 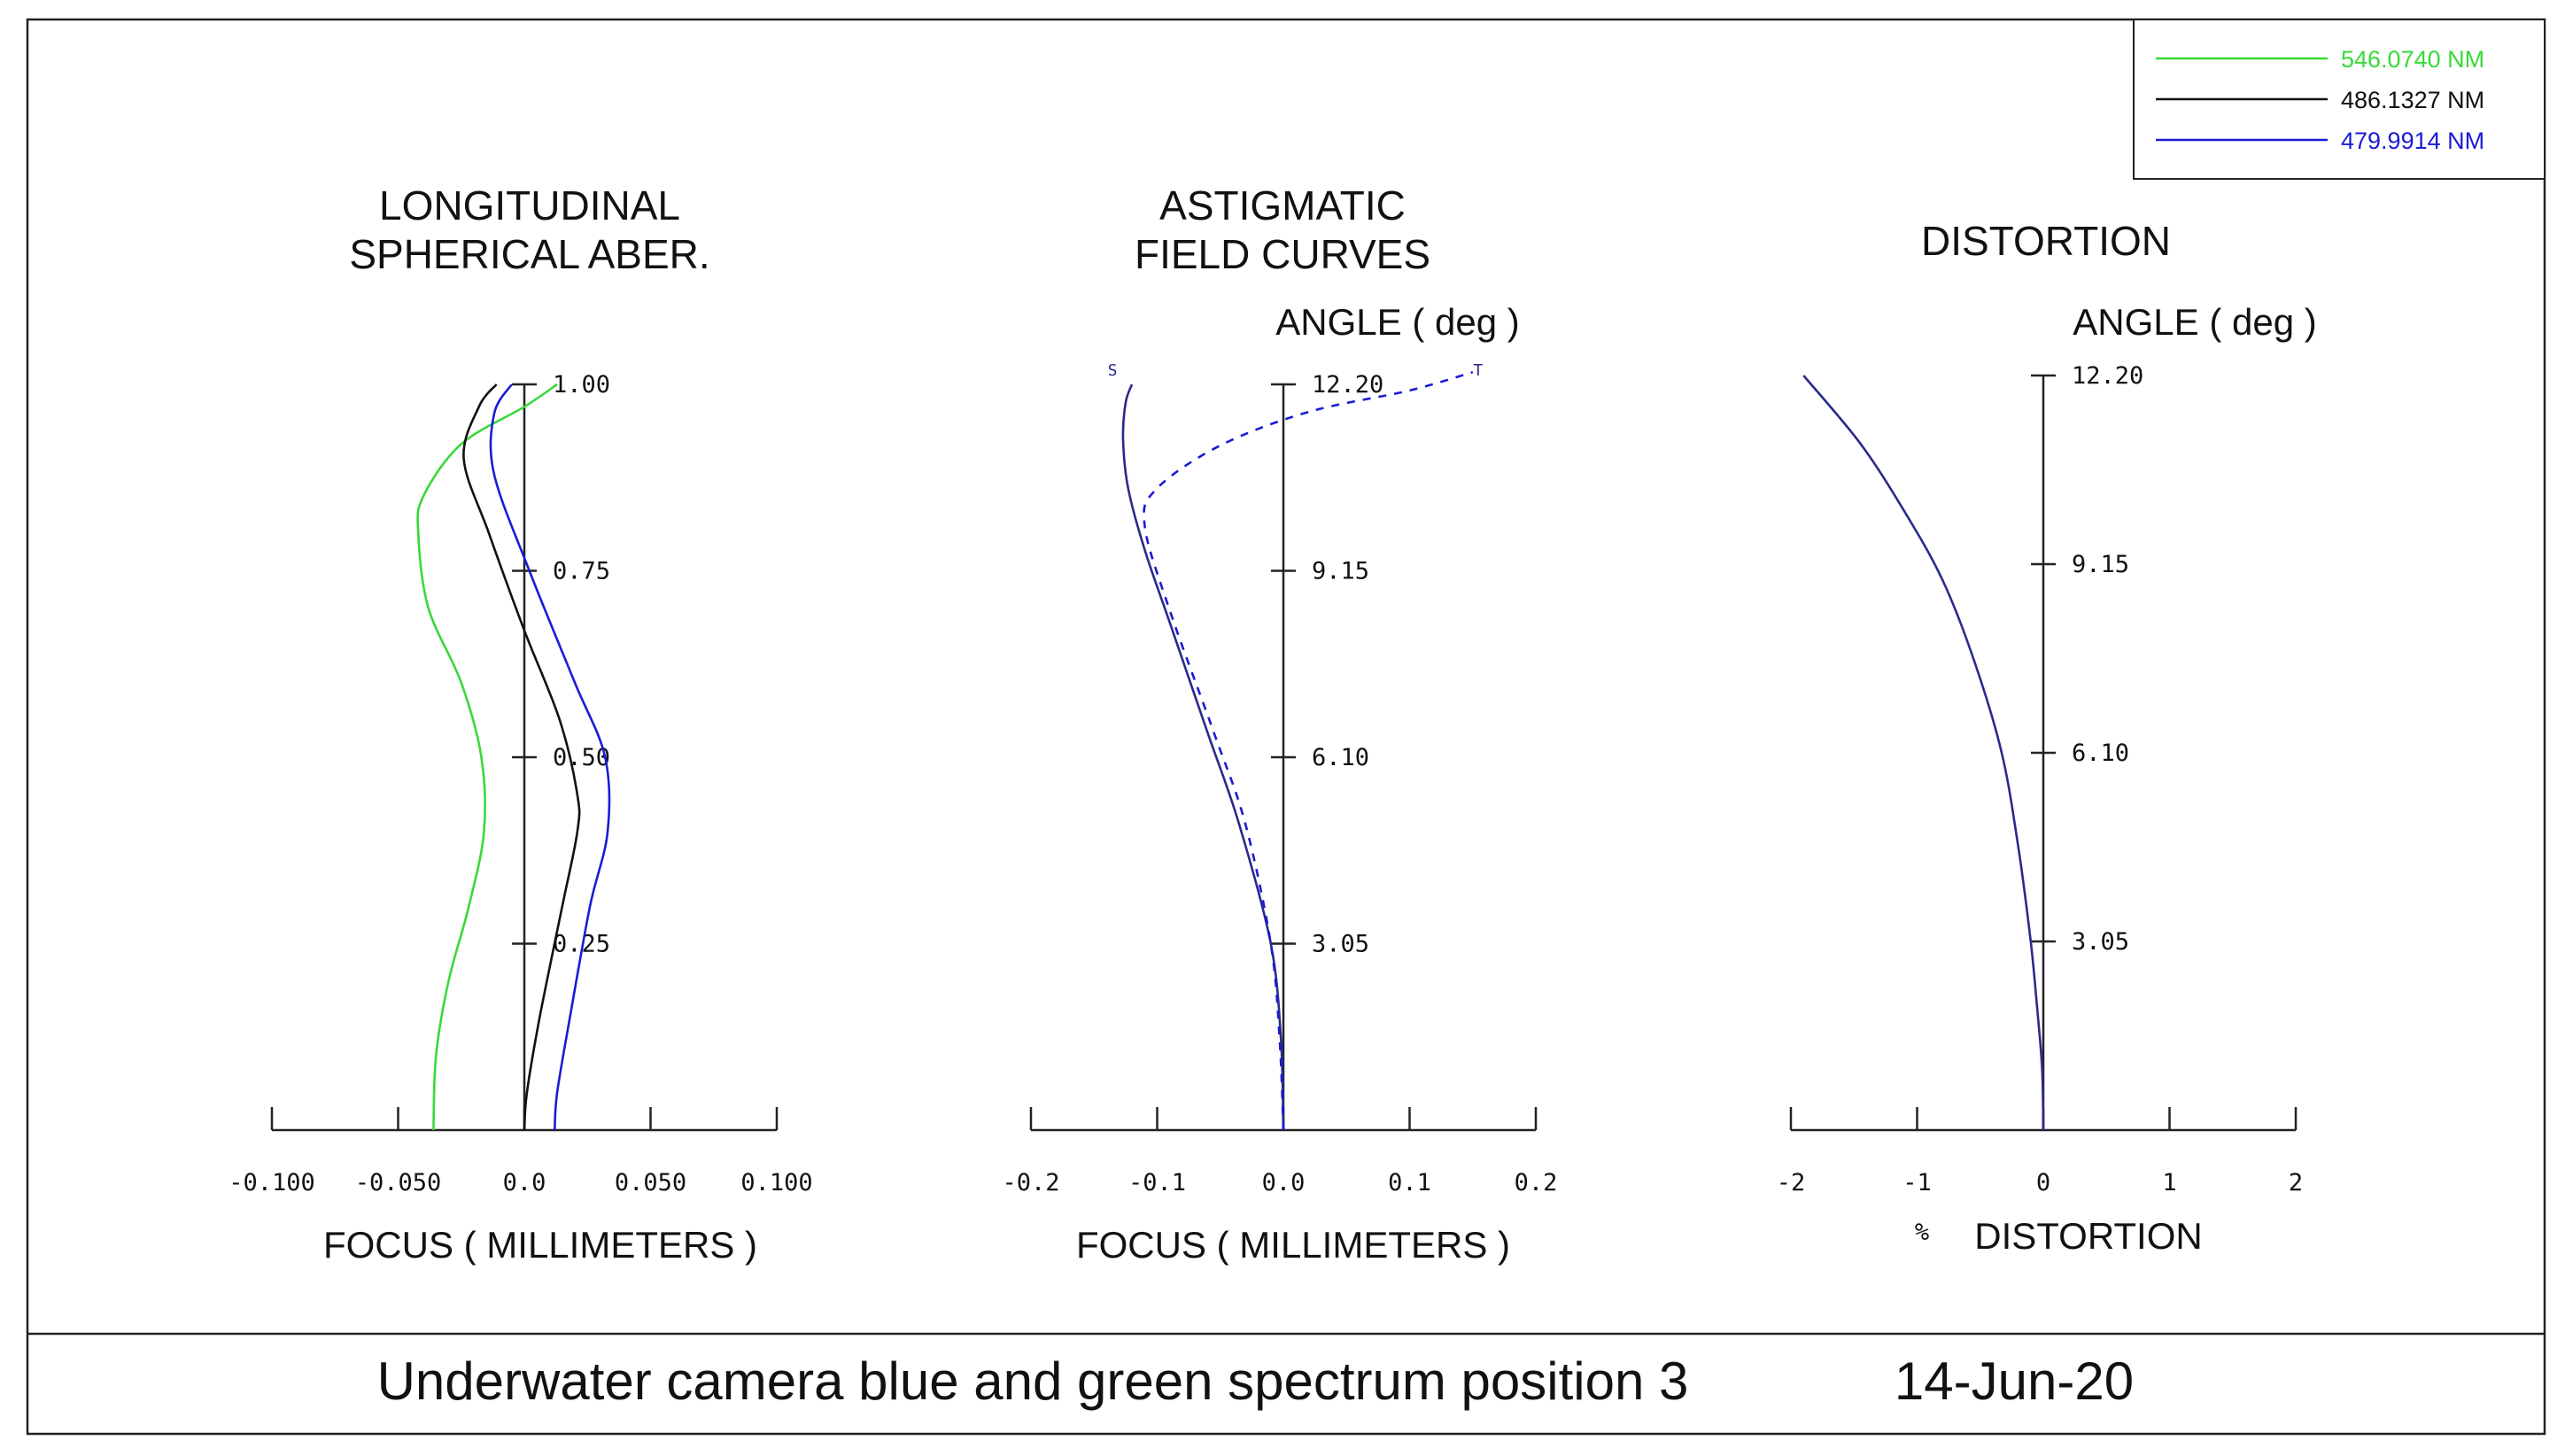 I want to click on x-tick-label: 0.100, so click(x=776, y=1183).